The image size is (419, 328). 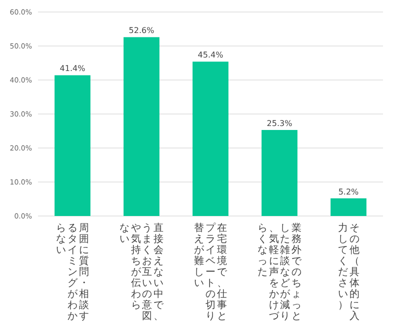 I want to click on category-label: その他（具体的に入力してください）, so click(x=349, y=272).